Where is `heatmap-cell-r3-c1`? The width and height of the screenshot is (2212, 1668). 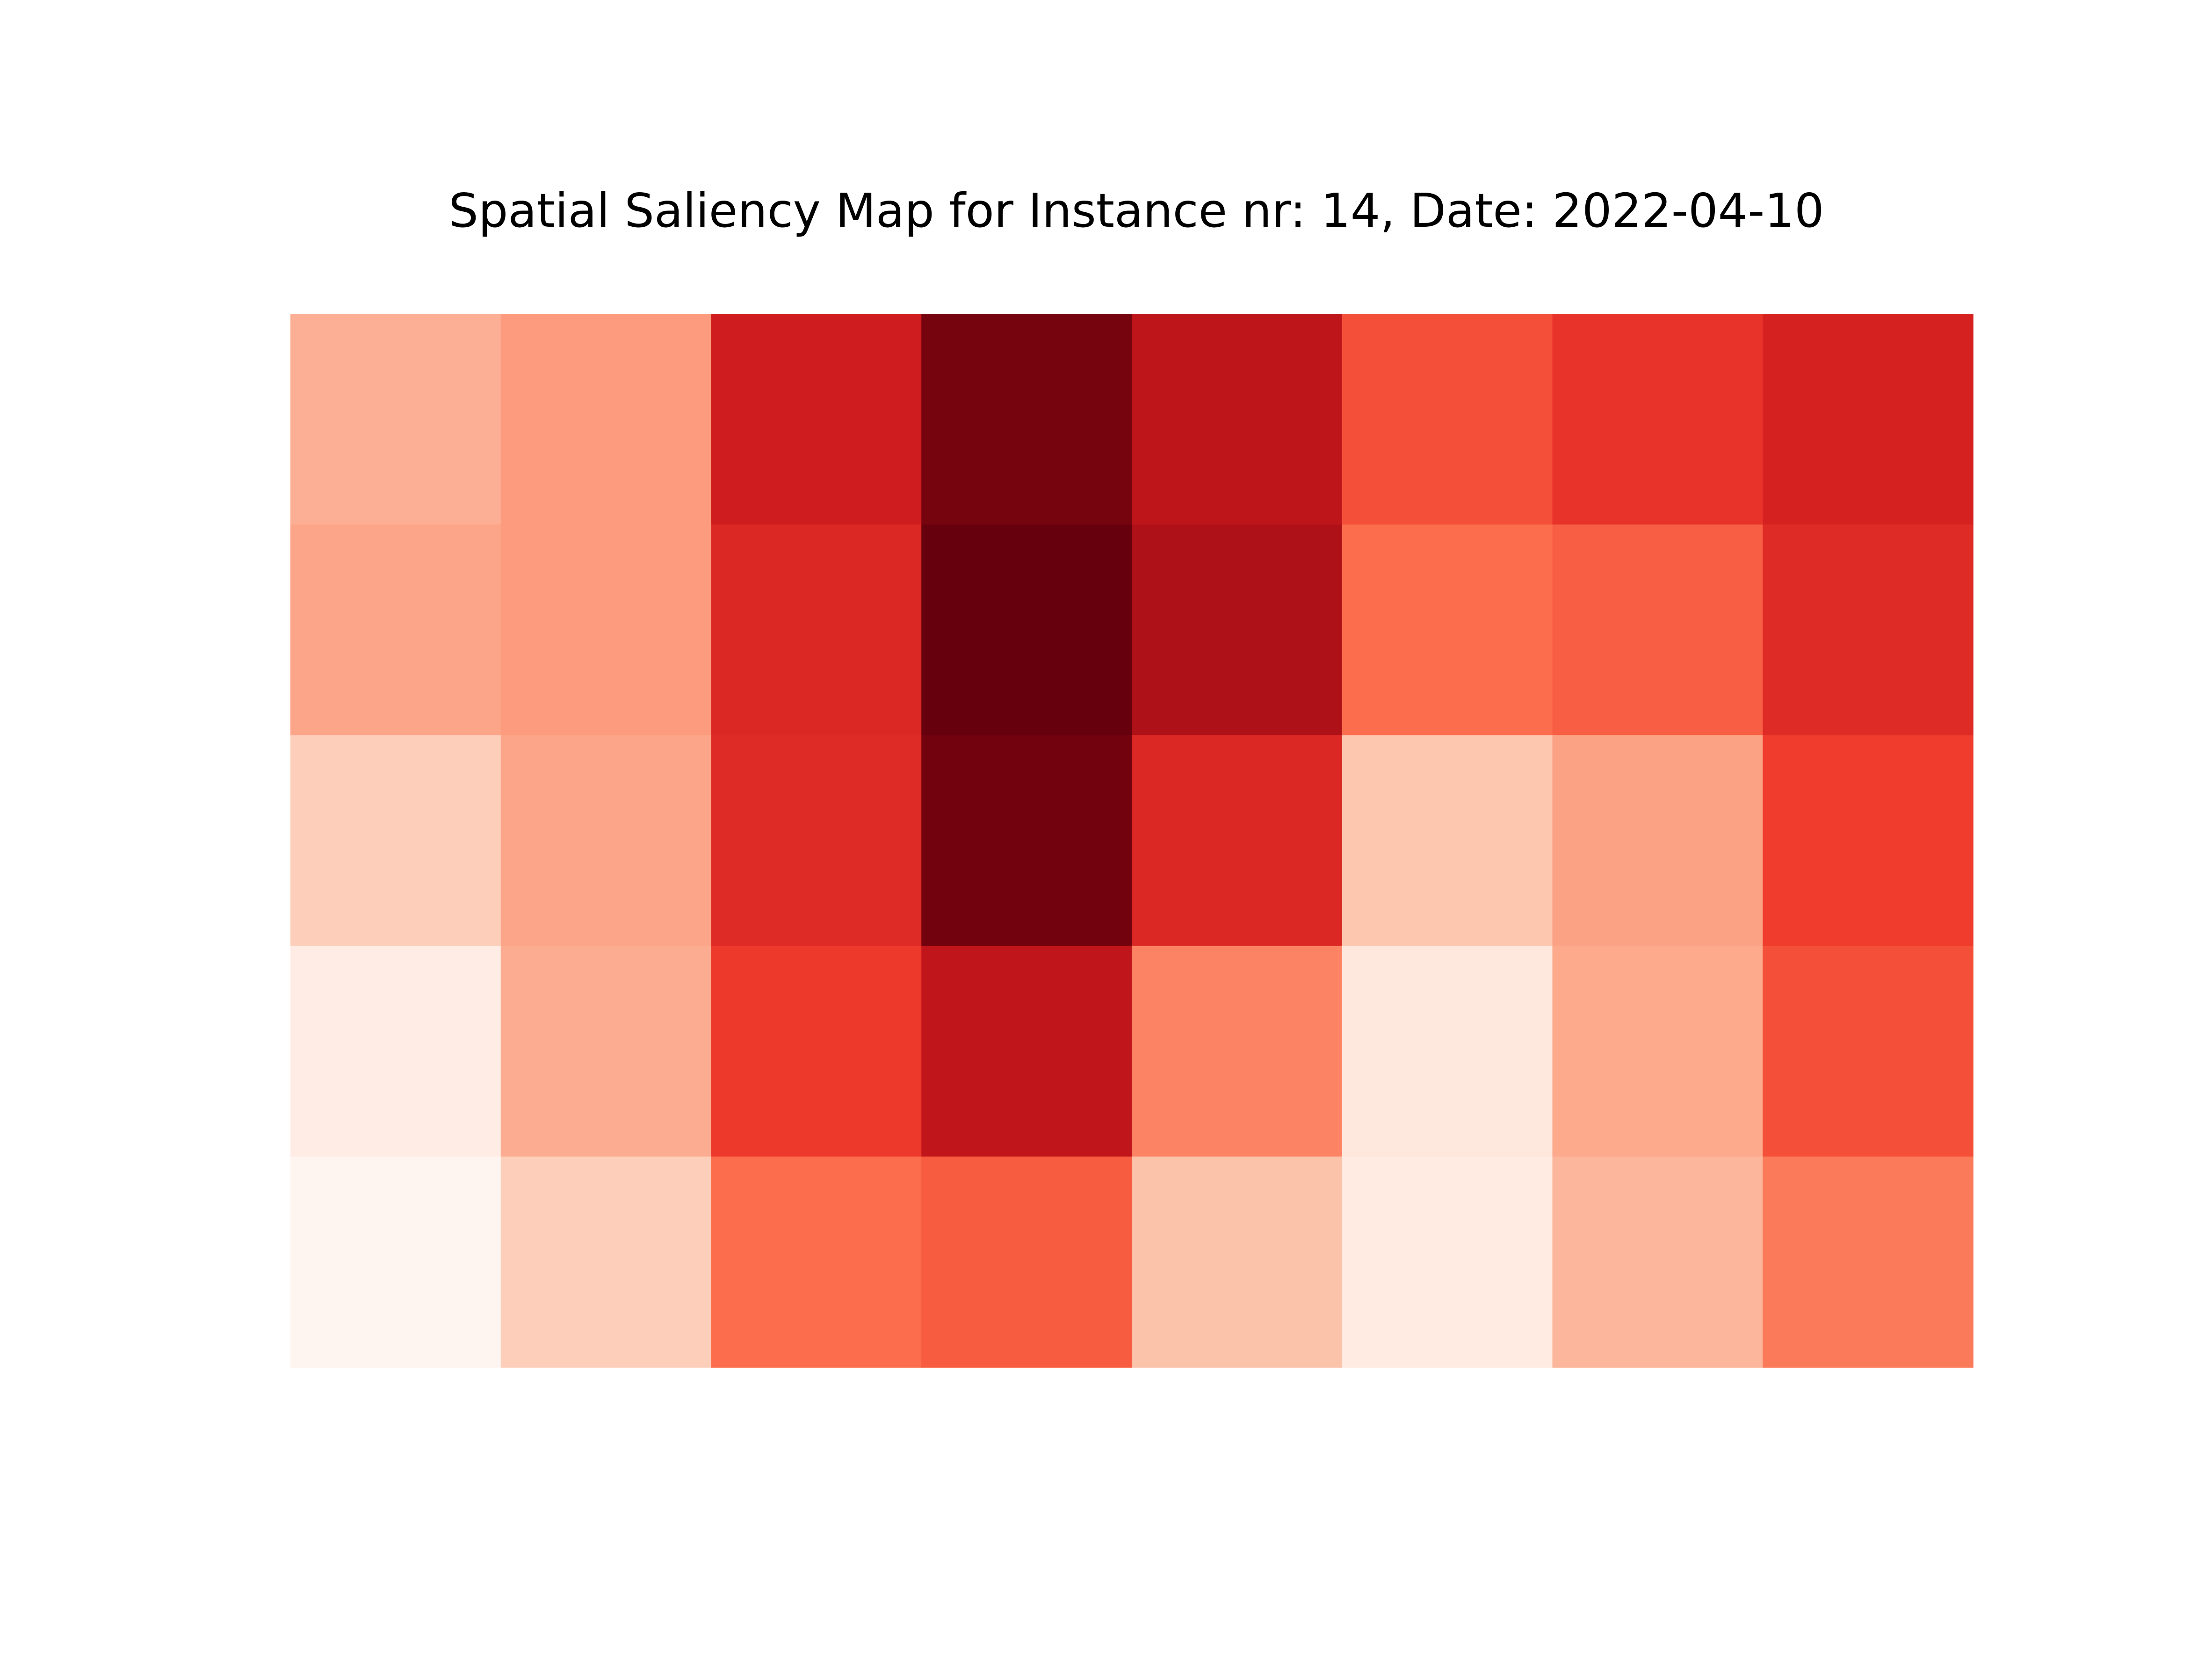 heatmap-cell-r3-c1 is located at coordinates (606, 1051).